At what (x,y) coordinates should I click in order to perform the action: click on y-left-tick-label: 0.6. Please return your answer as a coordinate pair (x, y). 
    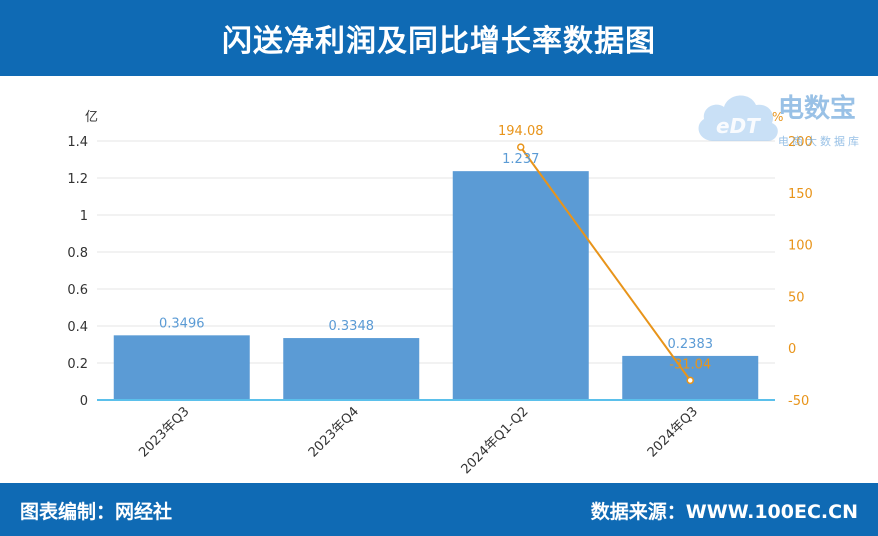
    Looking at the image, I should click on (77, 290).